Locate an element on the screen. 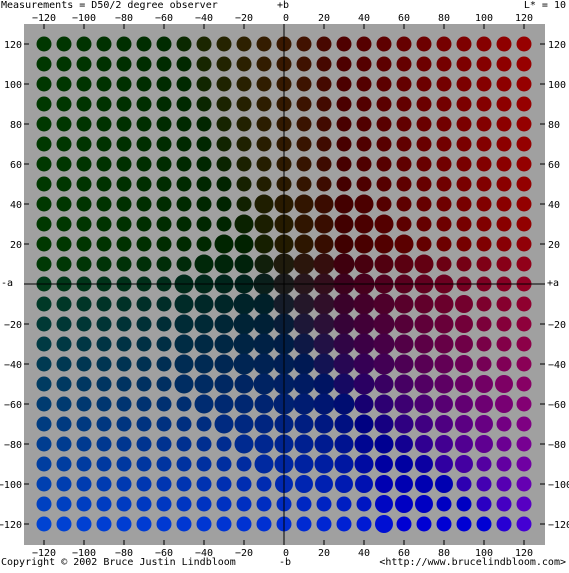 The image size is (569, 573). x-tick-label-bottom: −120 is located at coordinates (44, 553).